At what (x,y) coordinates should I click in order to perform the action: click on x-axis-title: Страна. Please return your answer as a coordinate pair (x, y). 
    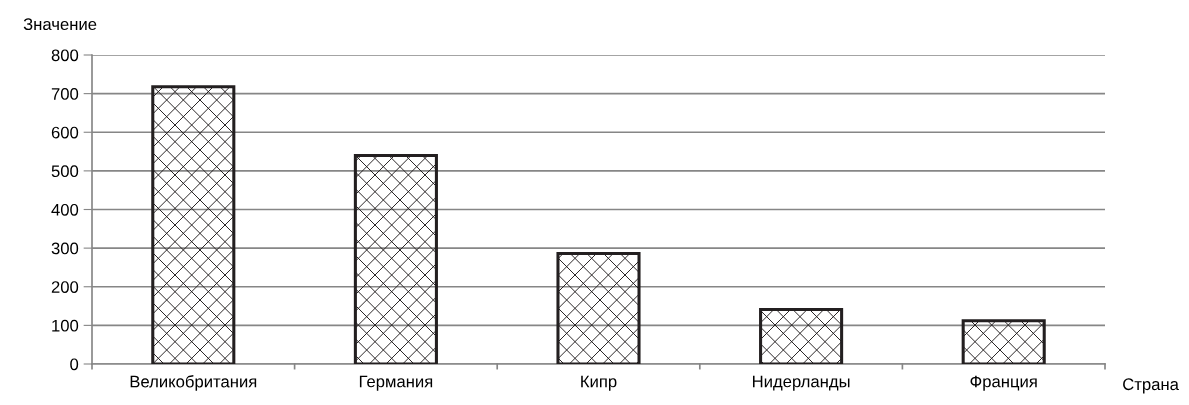
    Looking at the image, I should click on (1151, 386).